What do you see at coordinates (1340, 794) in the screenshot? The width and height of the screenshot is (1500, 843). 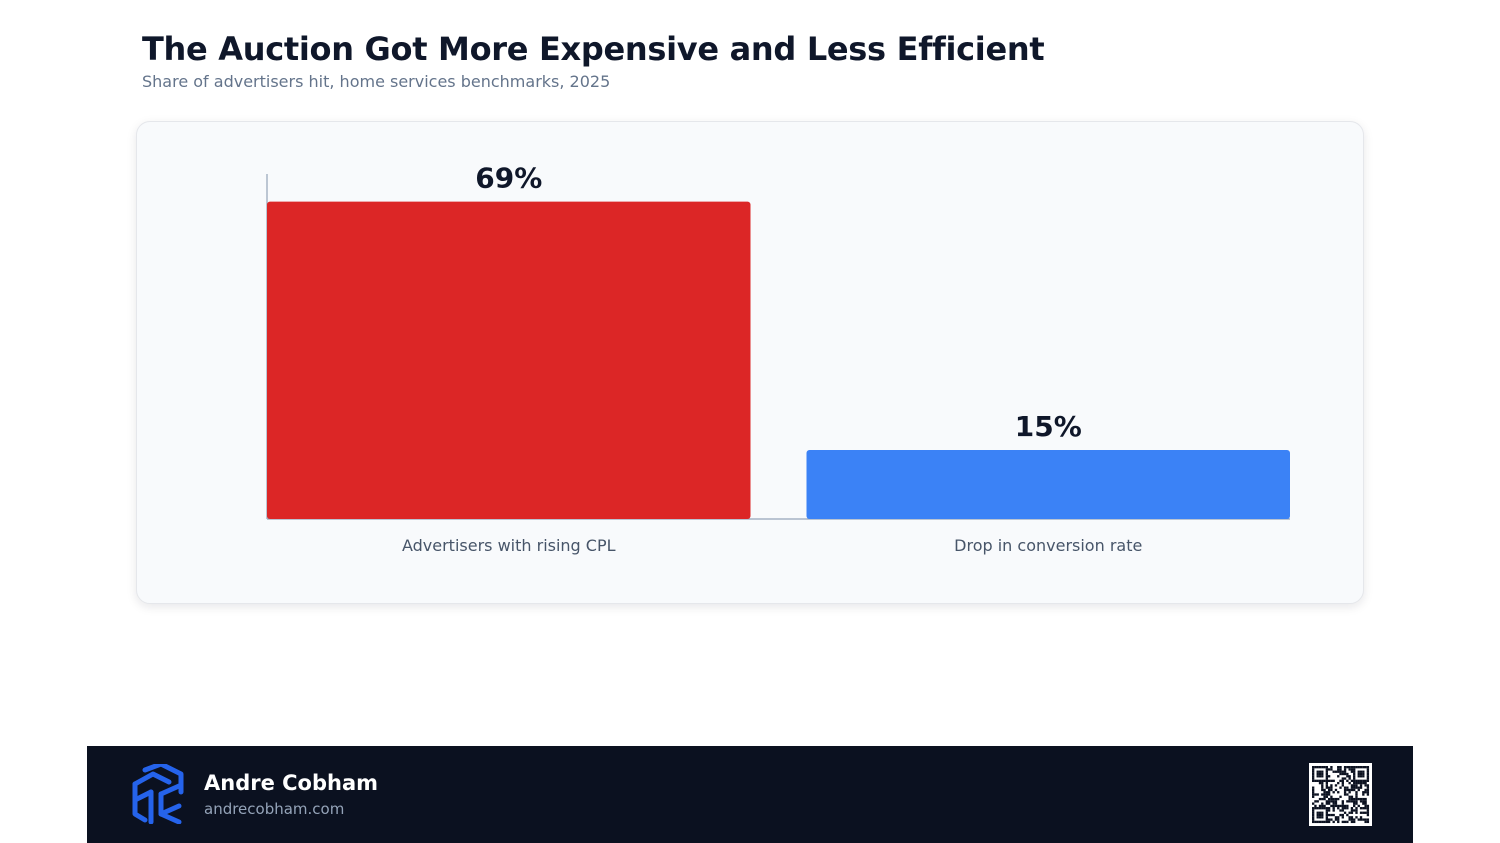 I see `qr-code-icon` at bounding box center [1340, 794].